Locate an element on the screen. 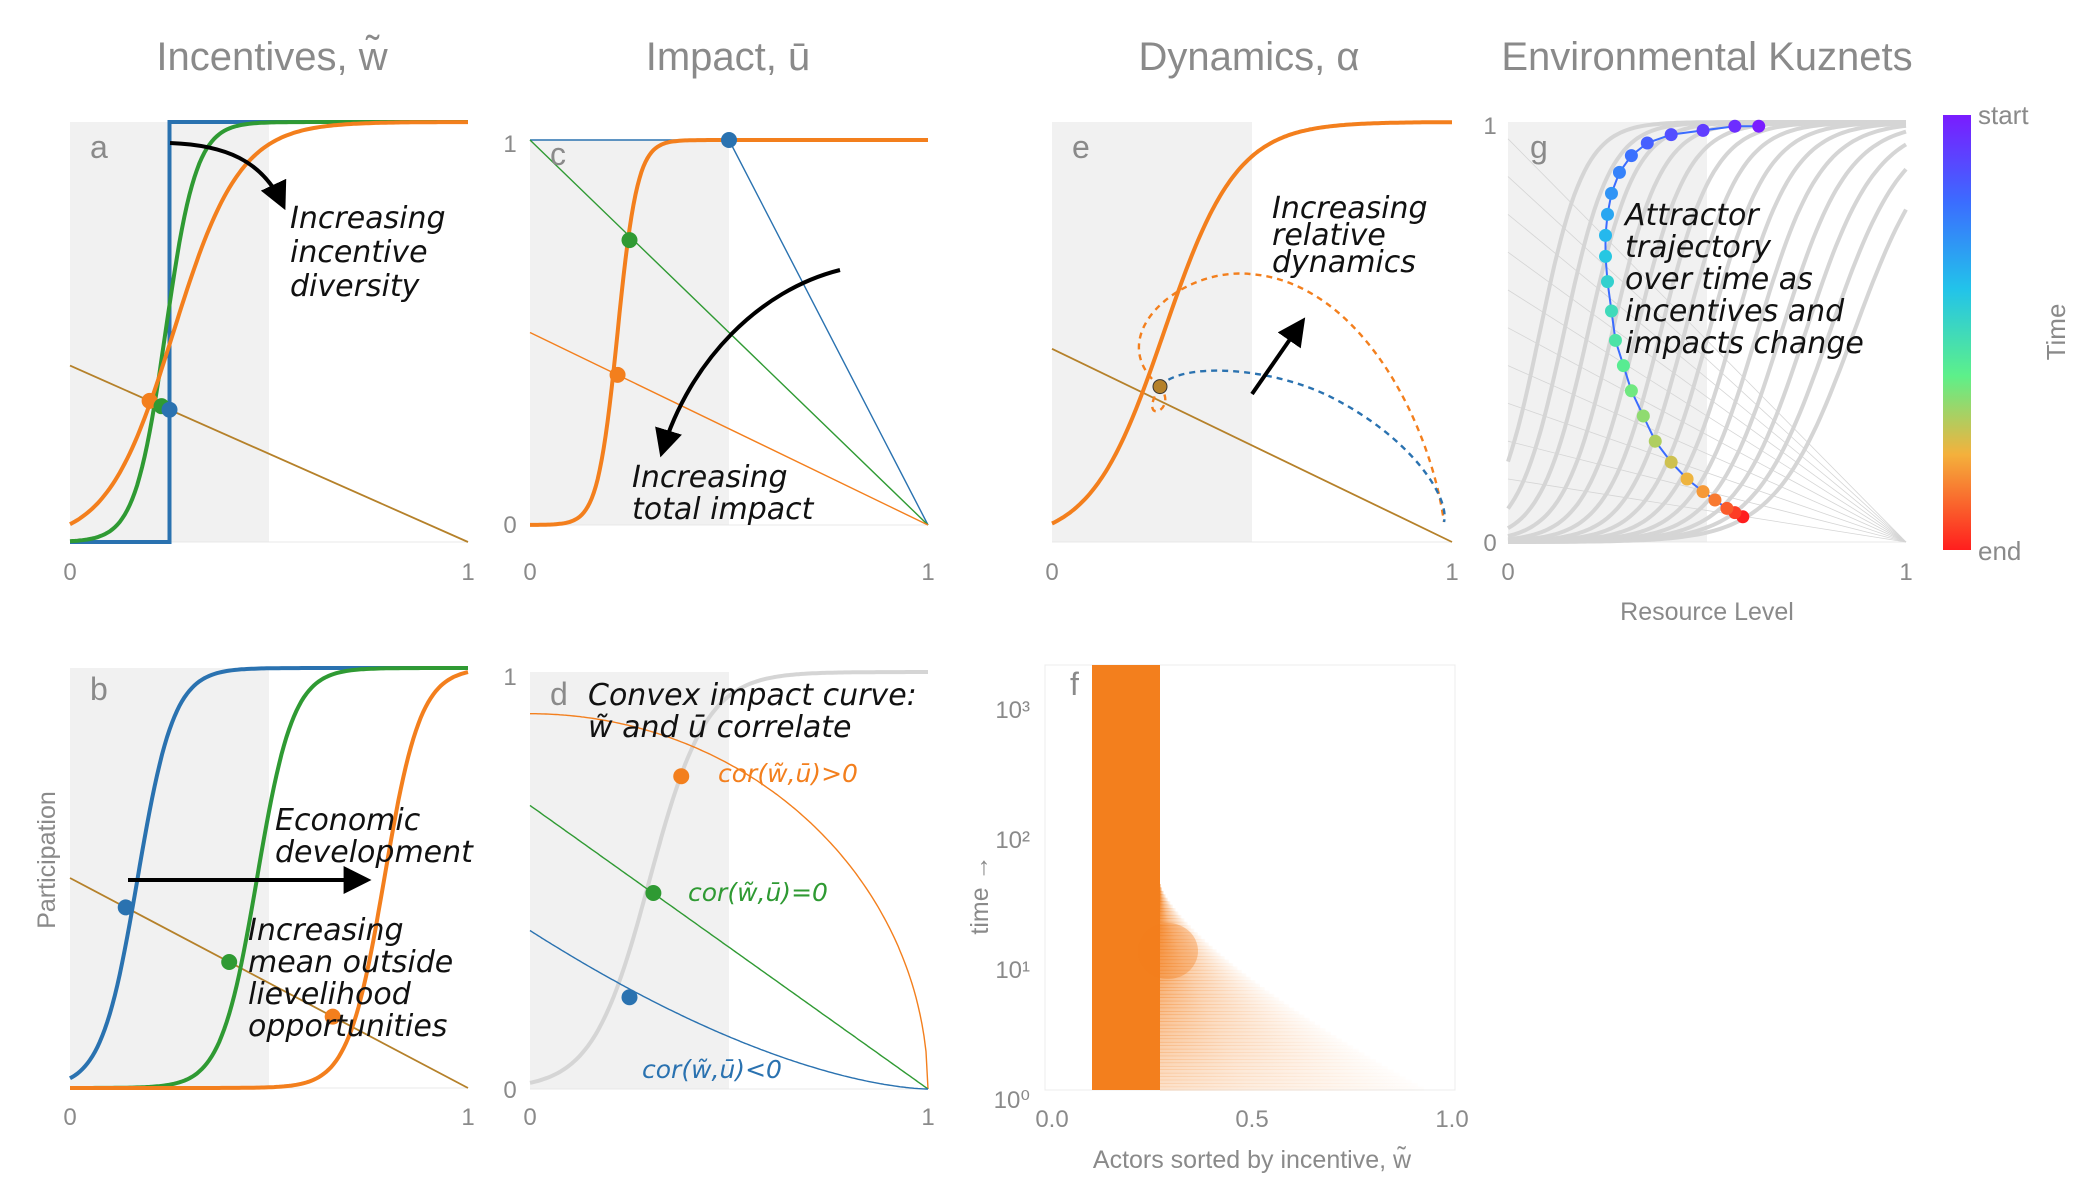 This screenshot has height=1200, width=2100. panel-d-letter: d is located at coordinates (559, 694).